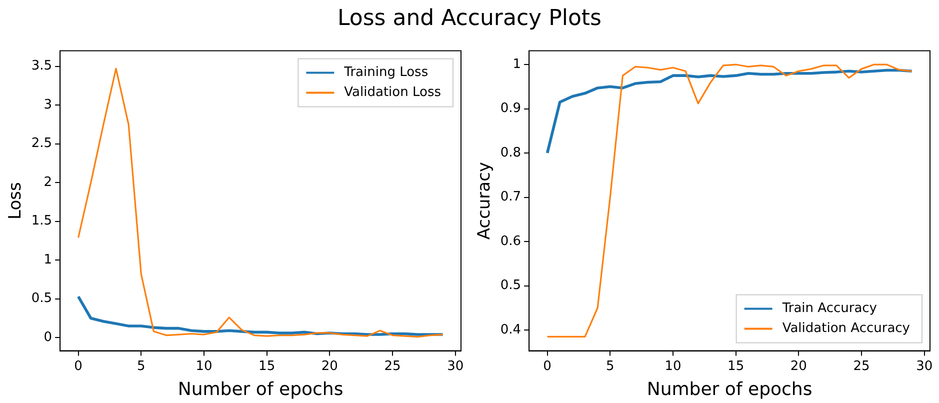 The height and width of the screenshot is (403, 939). What do you see at coordinates (48, 104) in the screenshot?
I see `y-tick-label: 3` at bounding box center [48, 104].